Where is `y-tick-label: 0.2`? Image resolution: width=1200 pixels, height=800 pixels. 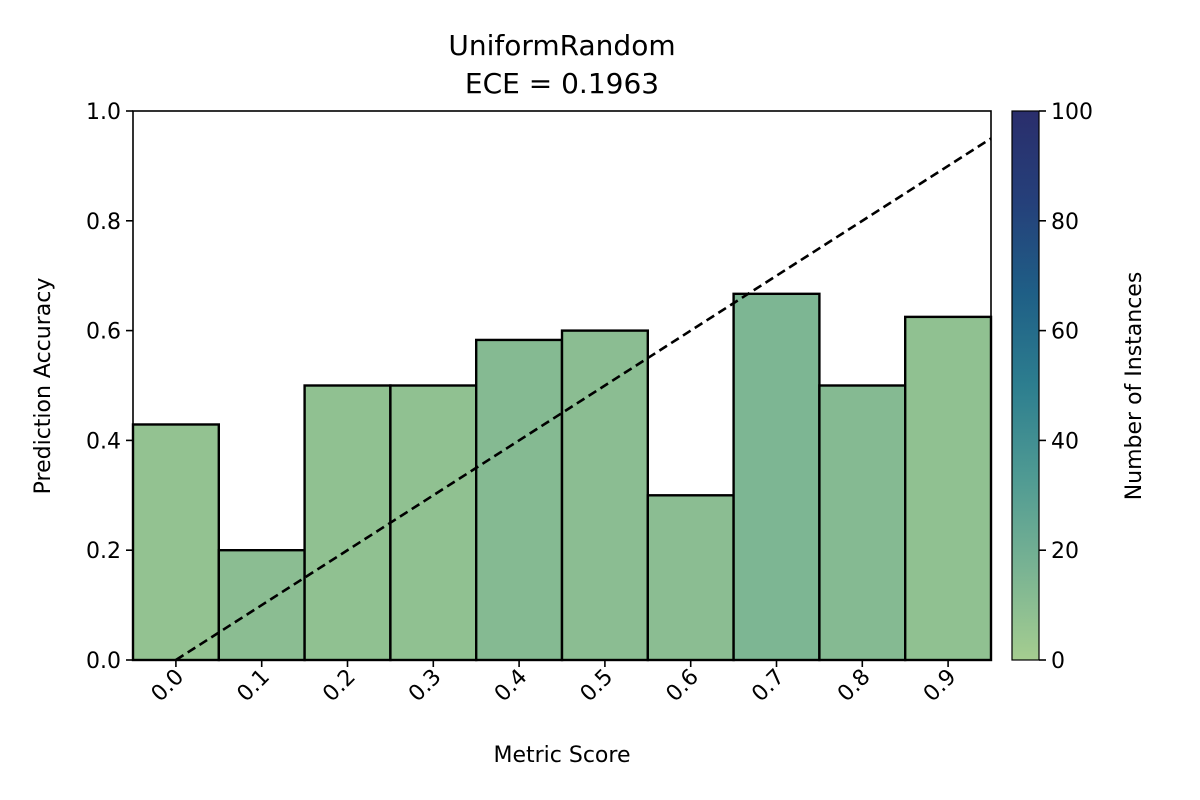
y-tick-label: 0.2 is located at coordinates (103, 551).